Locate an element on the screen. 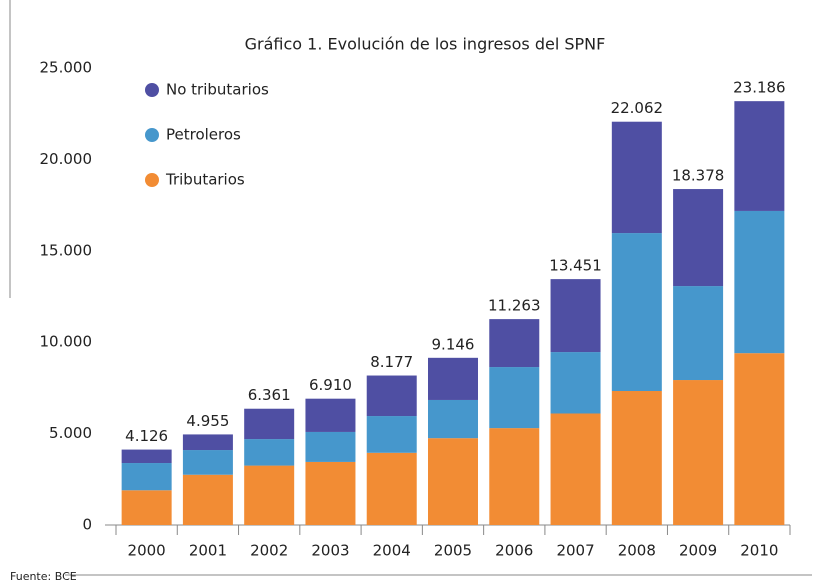 This screenshot has height=584, width=821. total-label: 6.910 is located at coordinates (330, 385).